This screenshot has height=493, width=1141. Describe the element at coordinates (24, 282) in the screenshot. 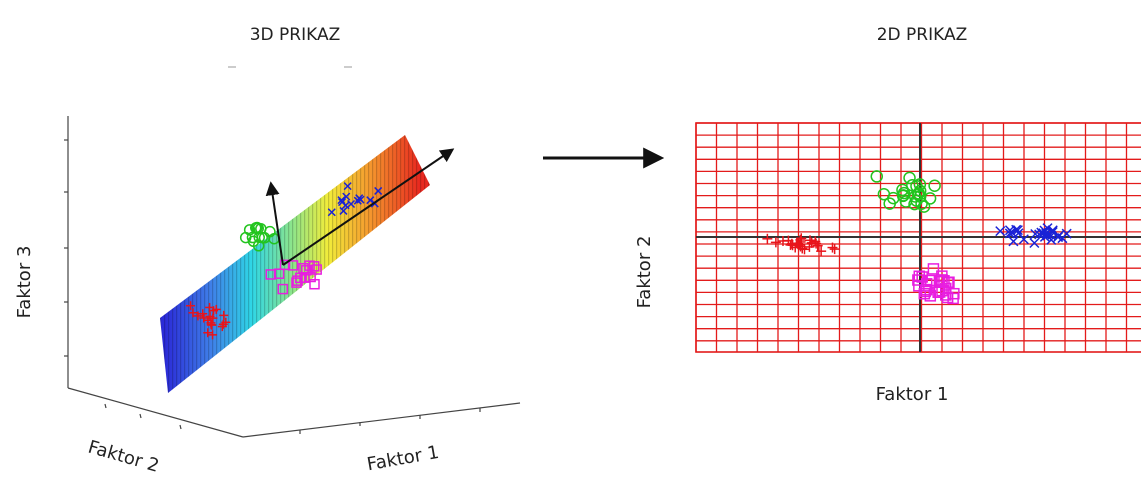

I see `axis-label-faktor-3: Faktor 3` at that location.